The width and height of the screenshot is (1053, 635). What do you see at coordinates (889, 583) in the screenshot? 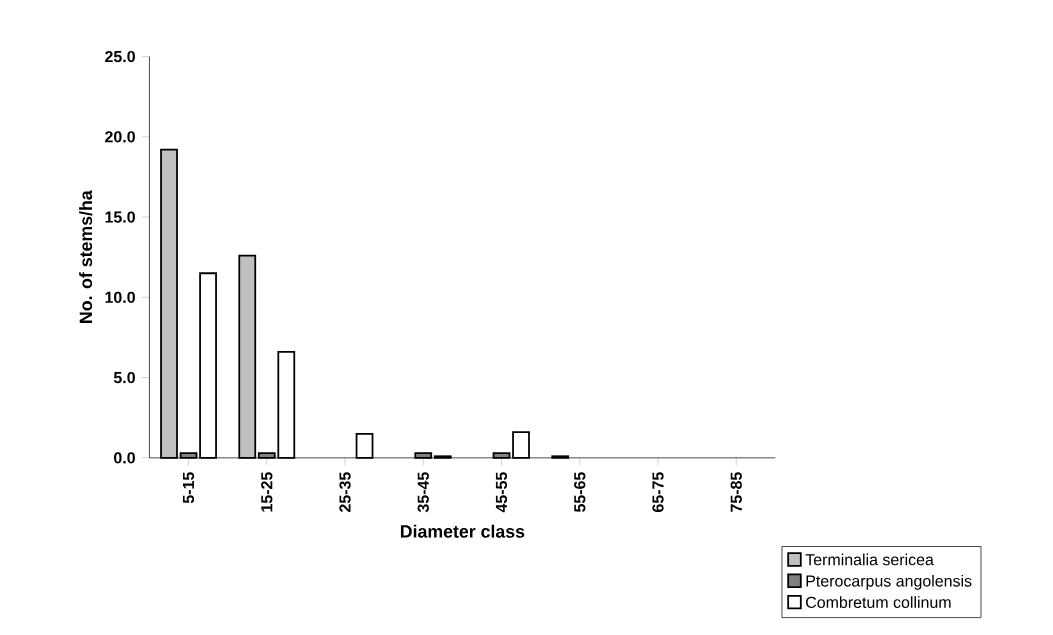
I see `legend-label: Pterocarpus angolensis` at bounding box center [889, 583].